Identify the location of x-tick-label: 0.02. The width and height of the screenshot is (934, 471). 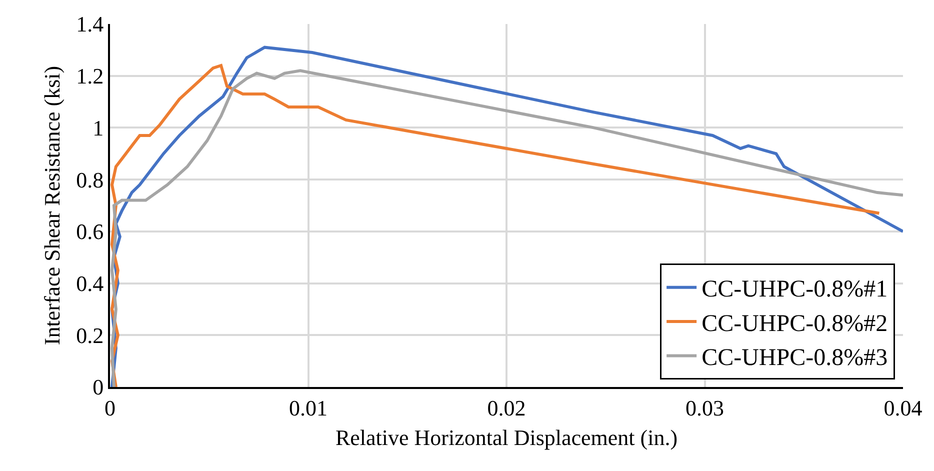
(506, 407).